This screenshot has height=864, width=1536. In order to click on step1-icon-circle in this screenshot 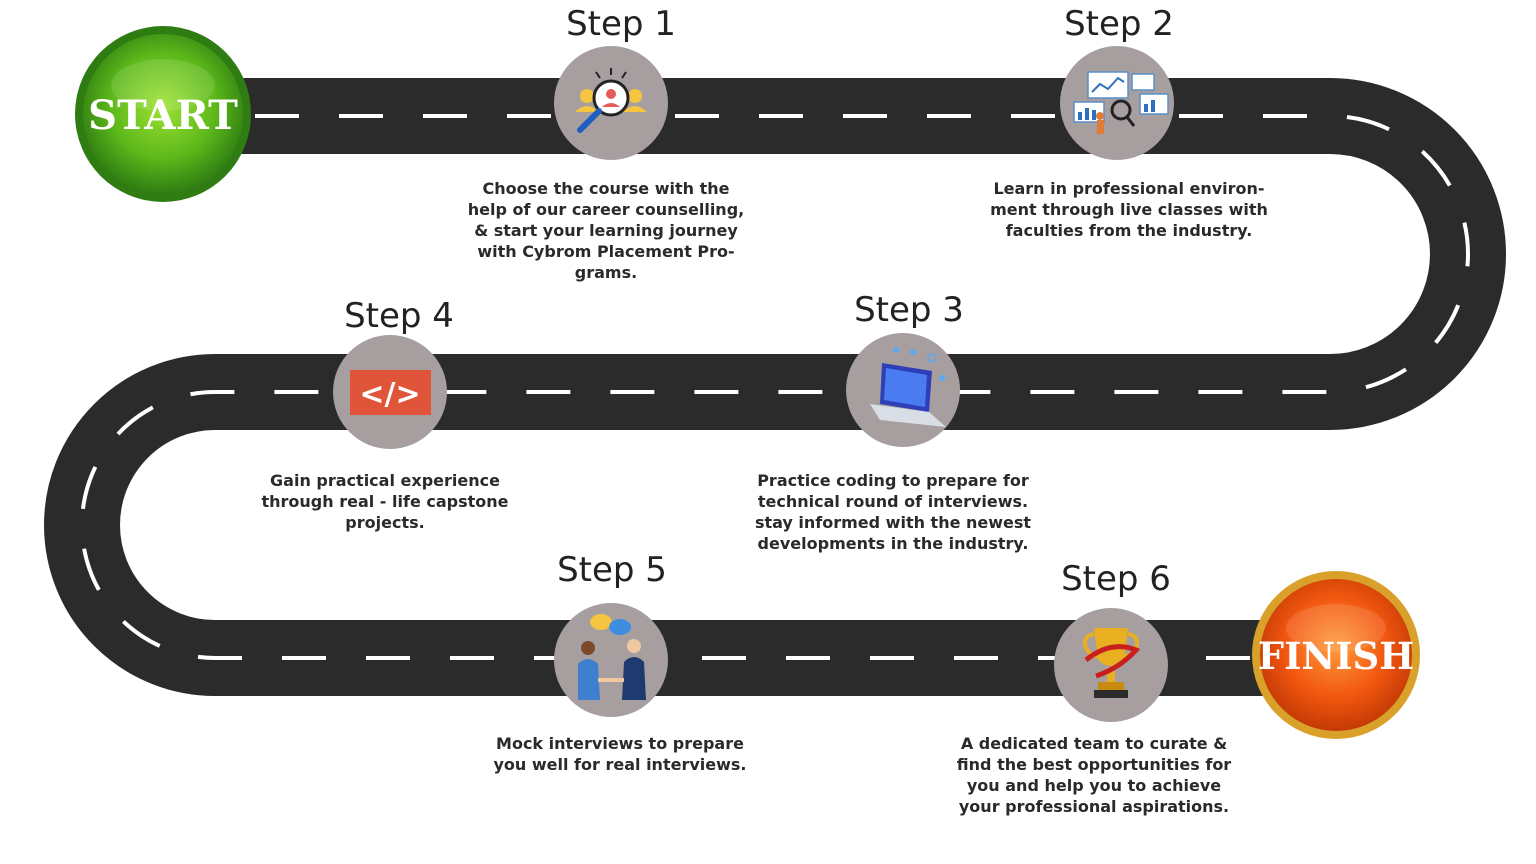, I will do `click(611, 103)`.